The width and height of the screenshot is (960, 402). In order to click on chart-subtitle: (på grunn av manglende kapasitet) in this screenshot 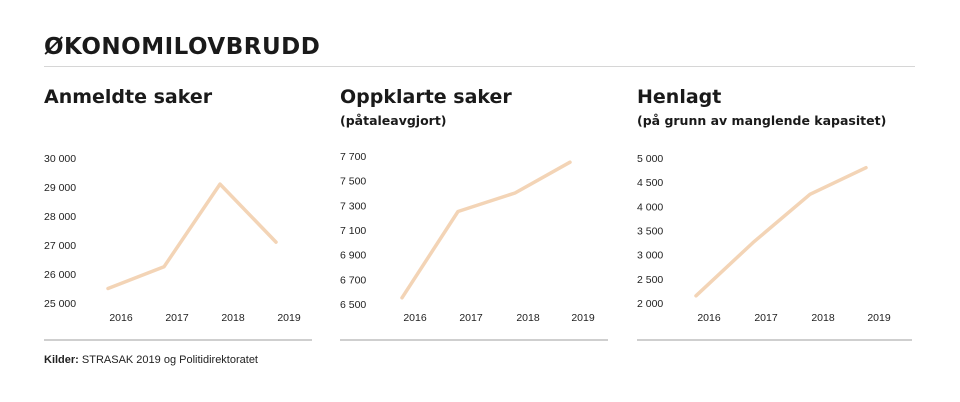, I will do `click(762, 120)`.